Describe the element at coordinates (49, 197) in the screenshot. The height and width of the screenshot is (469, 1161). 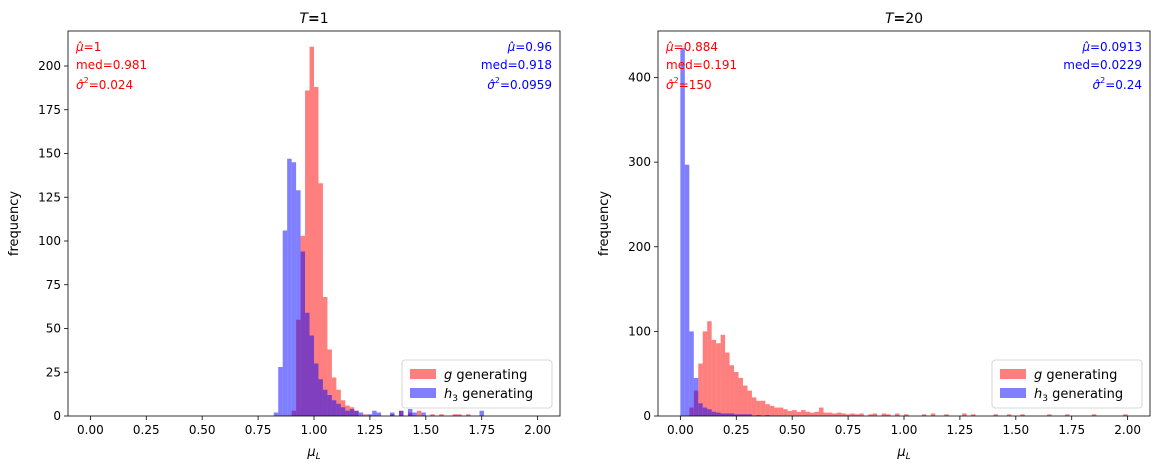
I see `y-tick-label: 125` at that location.